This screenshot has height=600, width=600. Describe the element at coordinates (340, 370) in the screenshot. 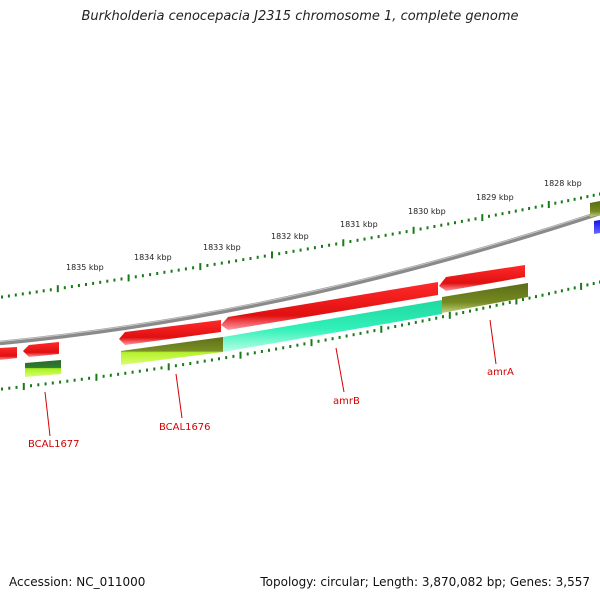

I see `leader-line-amrb` at that location.